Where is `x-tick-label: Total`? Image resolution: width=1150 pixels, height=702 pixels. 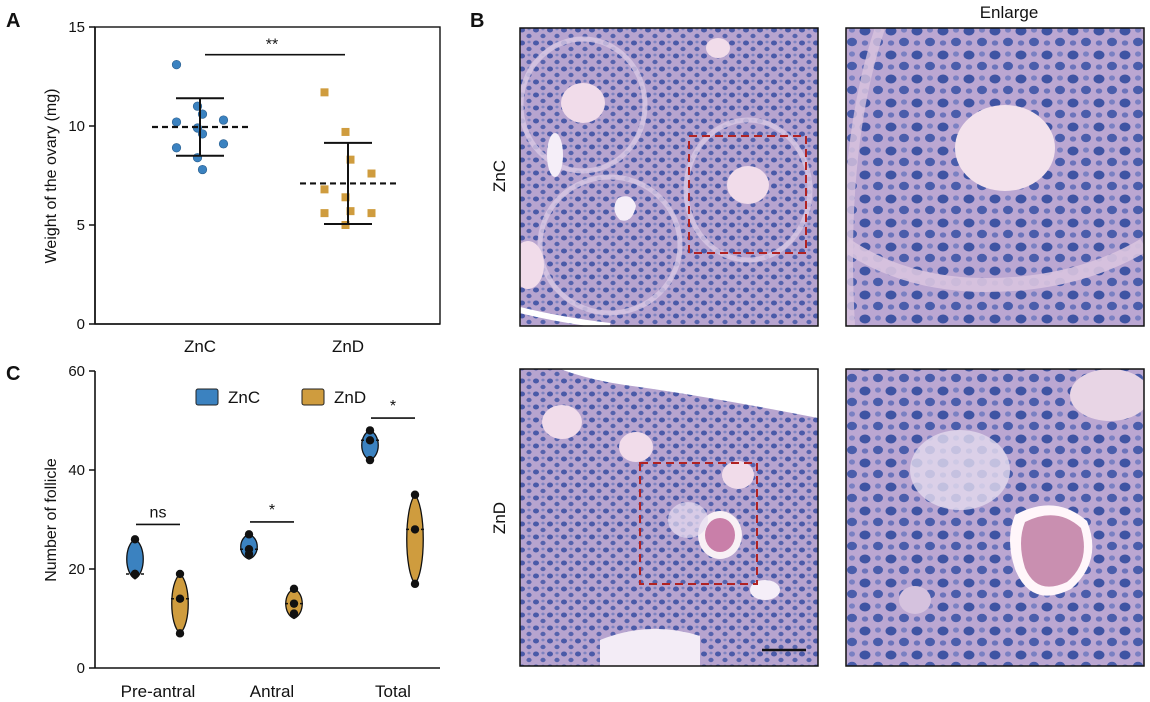 x-tick-label: Total is located at coordinates (393, 691).